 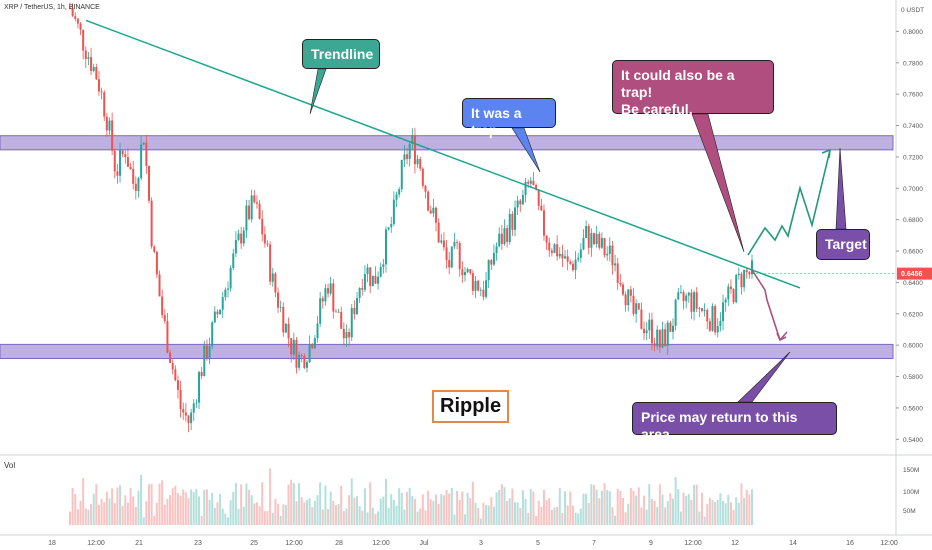 What do you see at coordinates (341, 54) in the screenshot?
I see `trendline-label: Trendline` at bounding box center [341, 54].